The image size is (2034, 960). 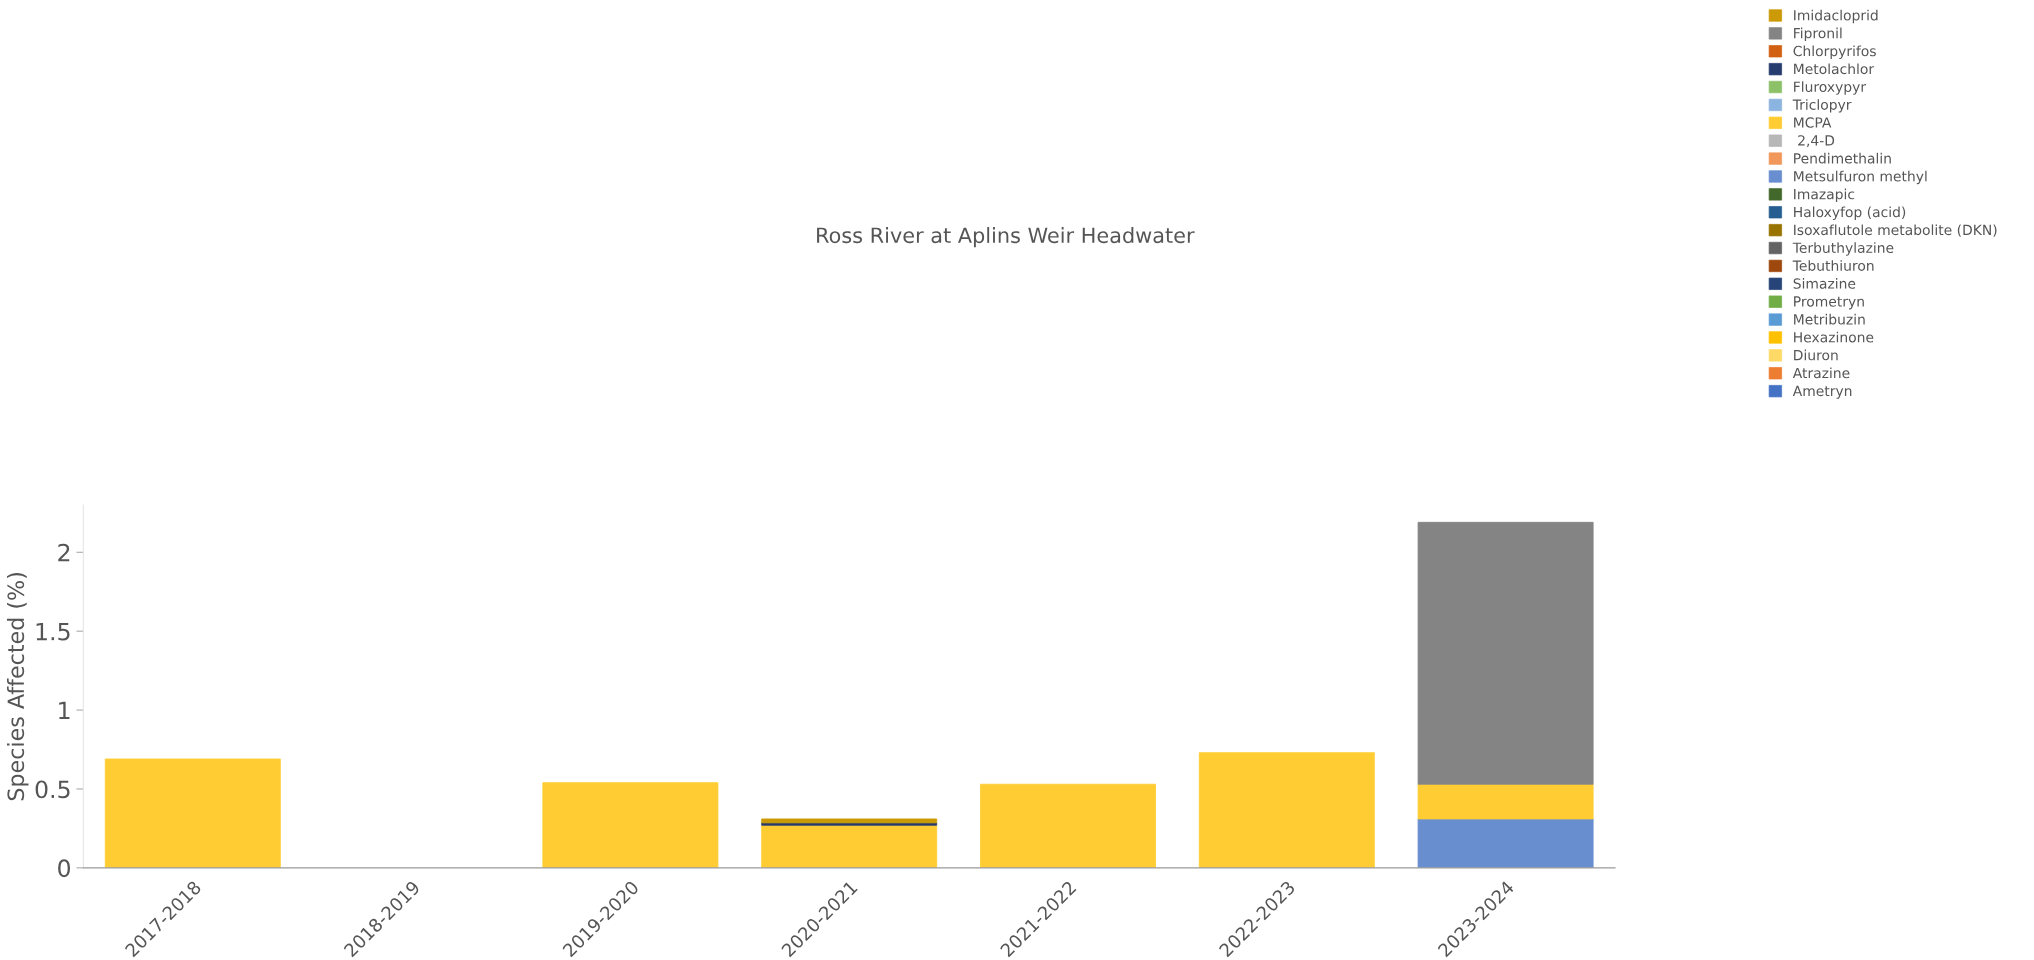 I want to click on y-tick-label: 0, so click(x=64, y=868).